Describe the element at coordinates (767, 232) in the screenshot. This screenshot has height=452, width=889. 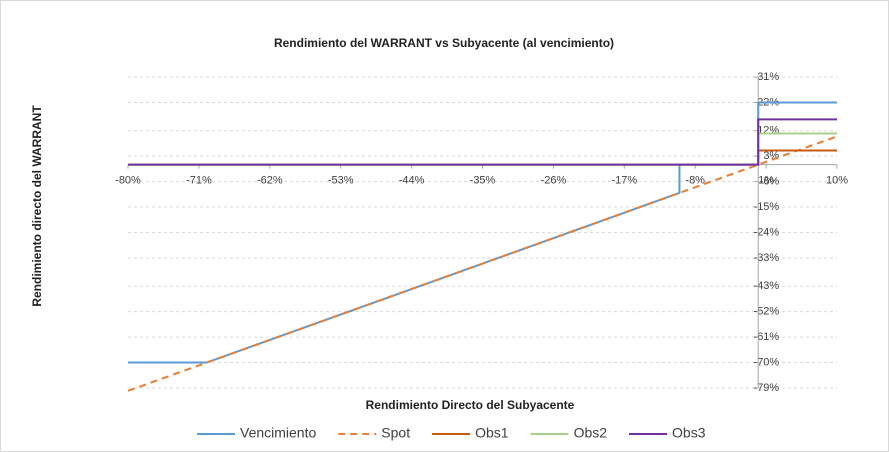
I see `y-tick-label: -24%` at that location.